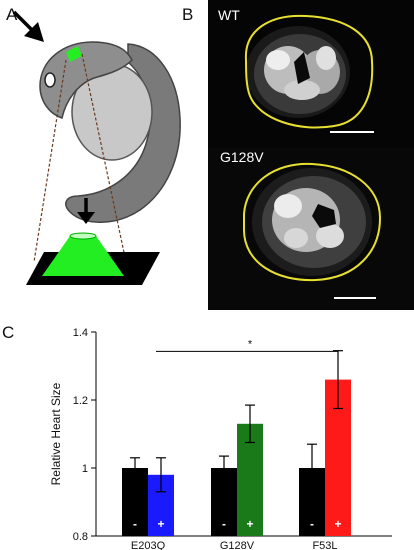  What do you see at coordinates (80, 537) in the screenshot?
I see `y-tick-label: 0.8` at bounding box center [80, 537].